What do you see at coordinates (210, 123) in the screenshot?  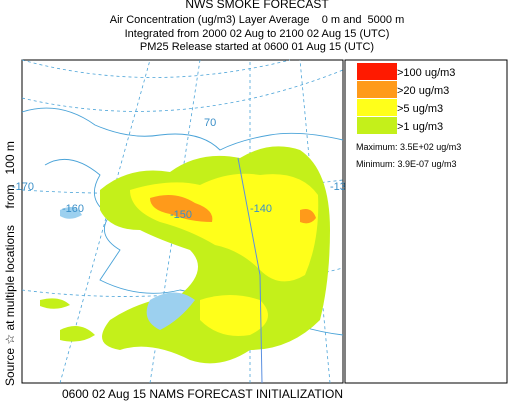 I see `graticule-label: 70` at bounding box center [210, 123].